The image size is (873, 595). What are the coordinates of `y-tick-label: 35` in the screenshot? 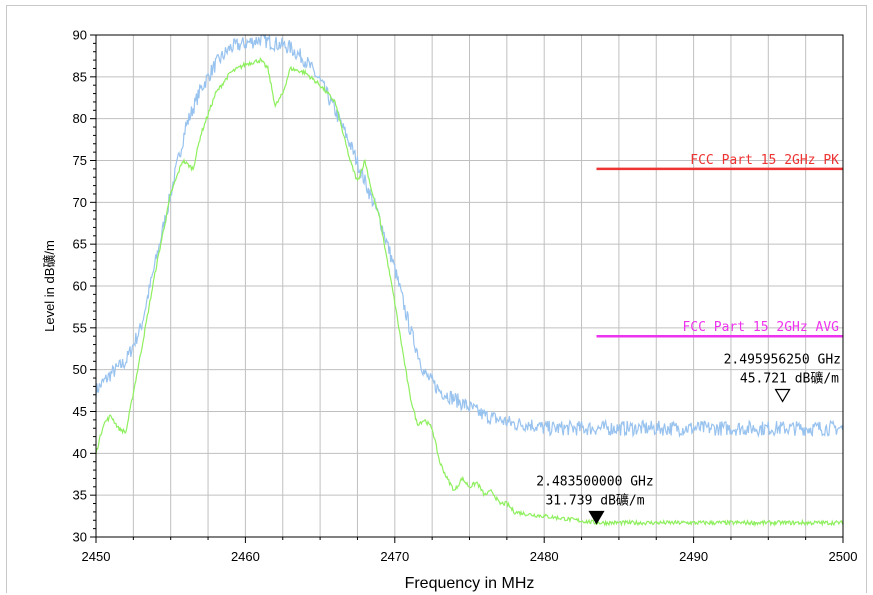 It's located at (80, 495).